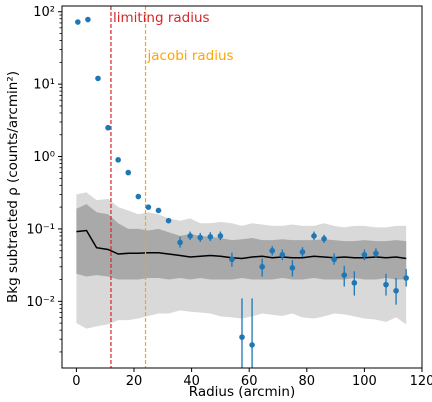 This screenshot has width=432, height=402. What do you see at coordinates (364, 381) in the screenshot?
I see `x-tick-label: 100` at bounding box center [364, 381].